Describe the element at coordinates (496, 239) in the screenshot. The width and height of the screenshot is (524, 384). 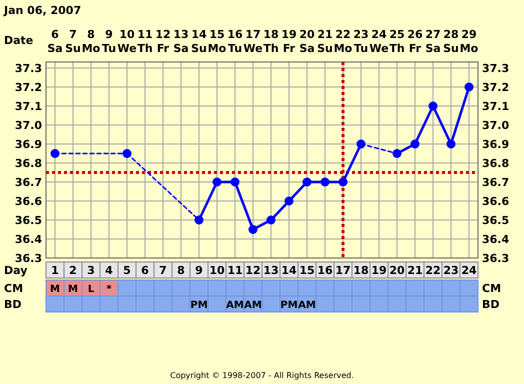
I see `y2-tick-label: 36.4` at that location.